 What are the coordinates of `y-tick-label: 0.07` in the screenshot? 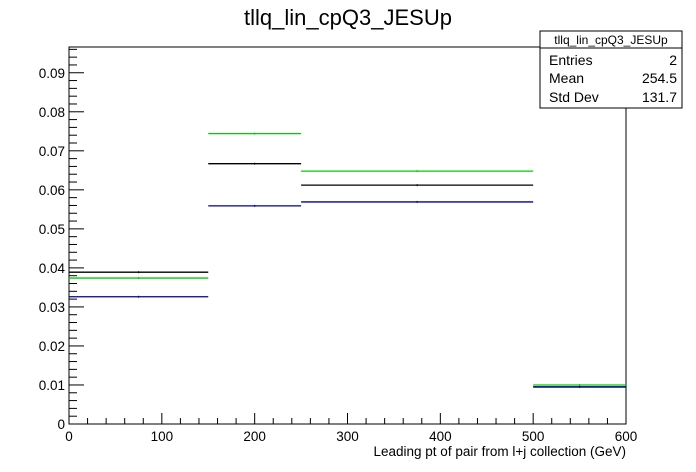 It's located at (52, 151).